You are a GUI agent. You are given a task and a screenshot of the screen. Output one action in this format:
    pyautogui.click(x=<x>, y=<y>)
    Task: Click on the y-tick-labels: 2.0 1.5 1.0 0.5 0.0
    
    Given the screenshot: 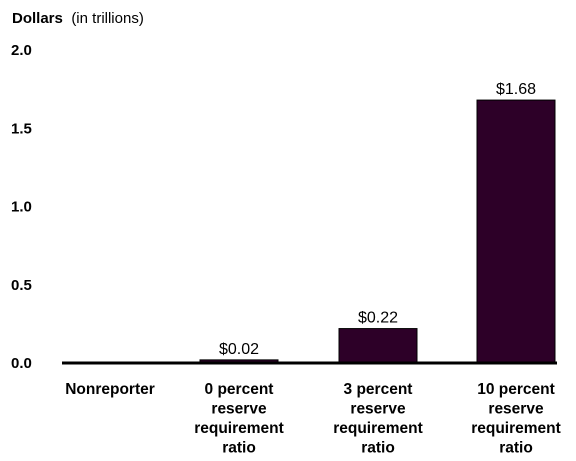 What is the action you would take?
    pyautogui.click(x=21, y=207)
    